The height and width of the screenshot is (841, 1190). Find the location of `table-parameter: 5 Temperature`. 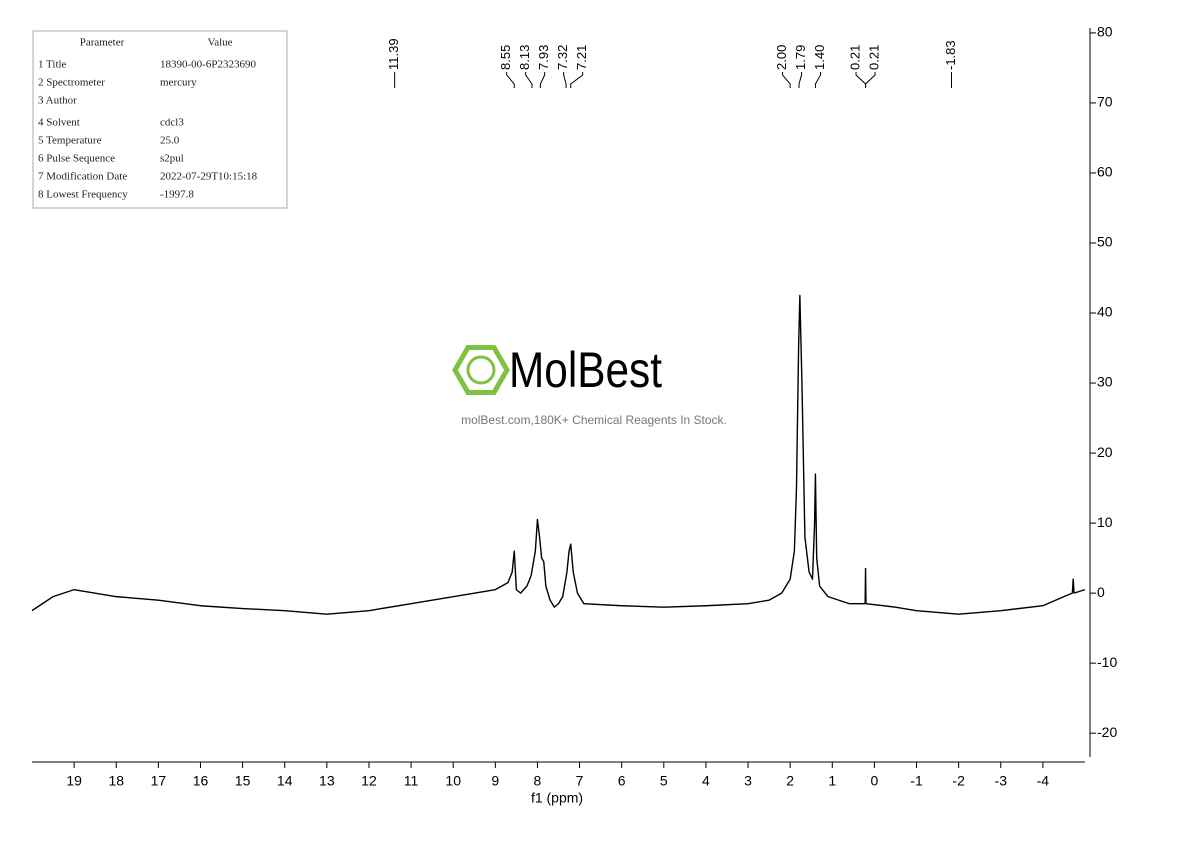

table-parameter: 5 Temperature is located at coordinates (70, 141).